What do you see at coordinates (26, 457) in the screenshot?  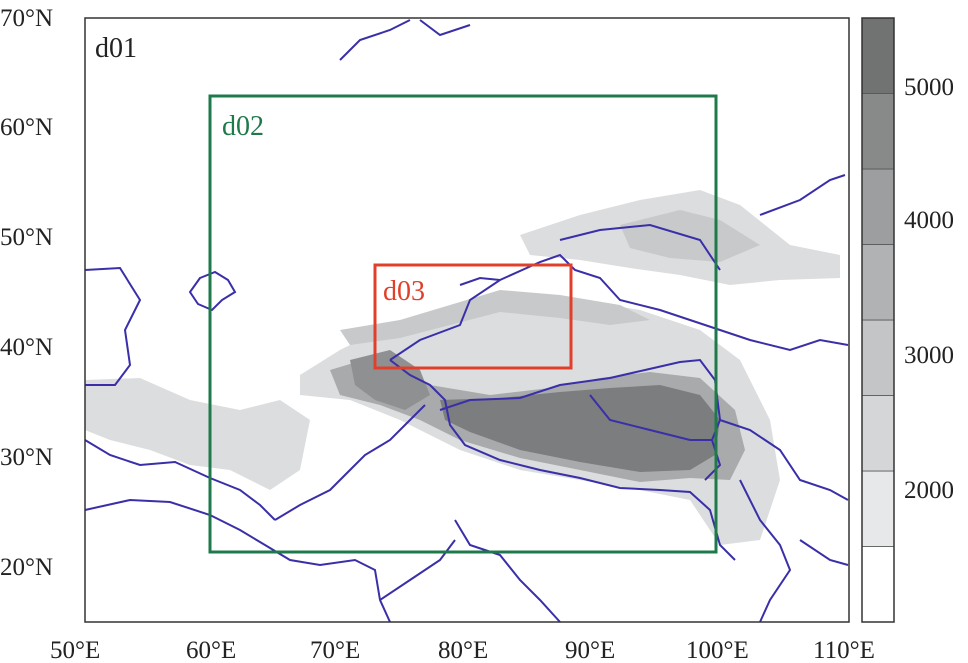 I see `lat-tick-label: 30°N` at bounding box center [26, 457].